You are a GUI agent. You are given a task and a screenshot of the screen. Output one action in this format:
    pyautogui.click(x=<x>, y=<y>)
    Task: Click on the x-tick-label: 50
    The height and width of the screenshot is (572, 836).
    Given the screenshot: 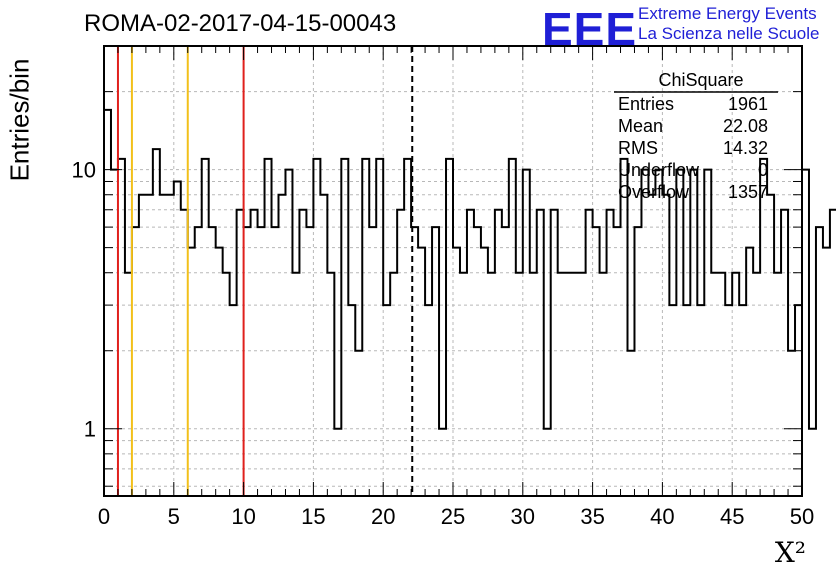 What is the action you would take?
    pyautogui.click(x=802, y=516)
    